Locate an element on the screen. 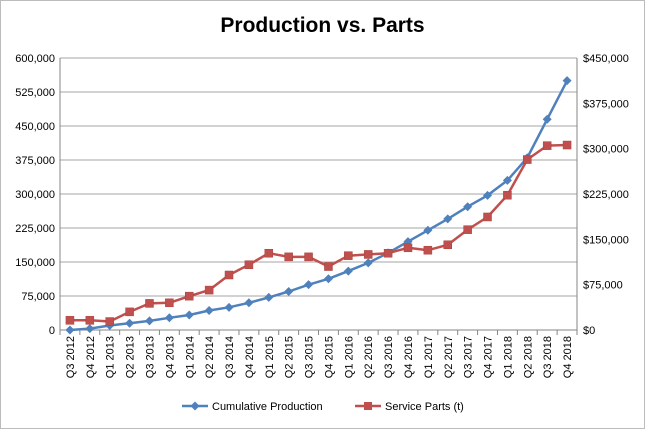 This screenshot has height=429, width=645. x-axis-tick-label: Q3 2017 is located at coordinates (469, 357).